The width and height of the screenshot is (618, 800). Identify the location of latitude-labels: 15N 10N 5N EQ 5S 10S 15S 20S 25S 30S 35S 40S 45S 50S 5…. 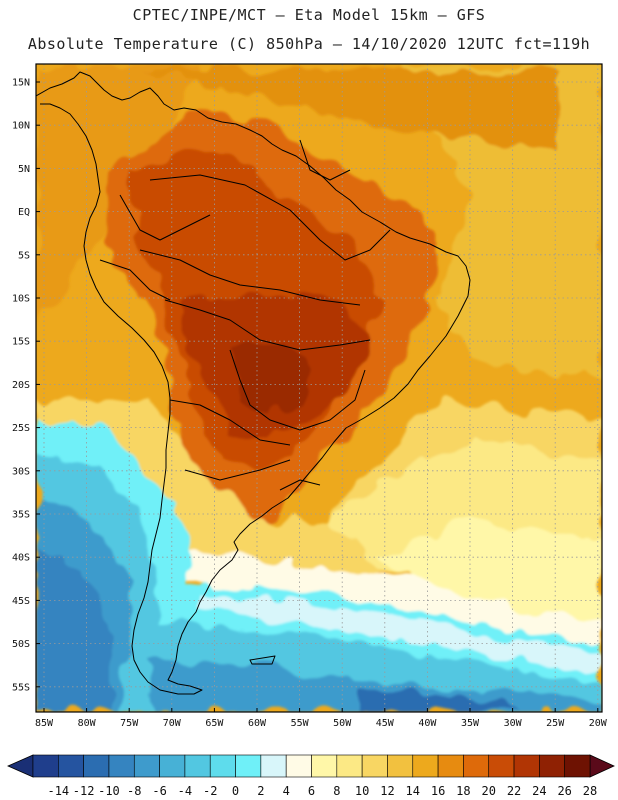
(26, 385).